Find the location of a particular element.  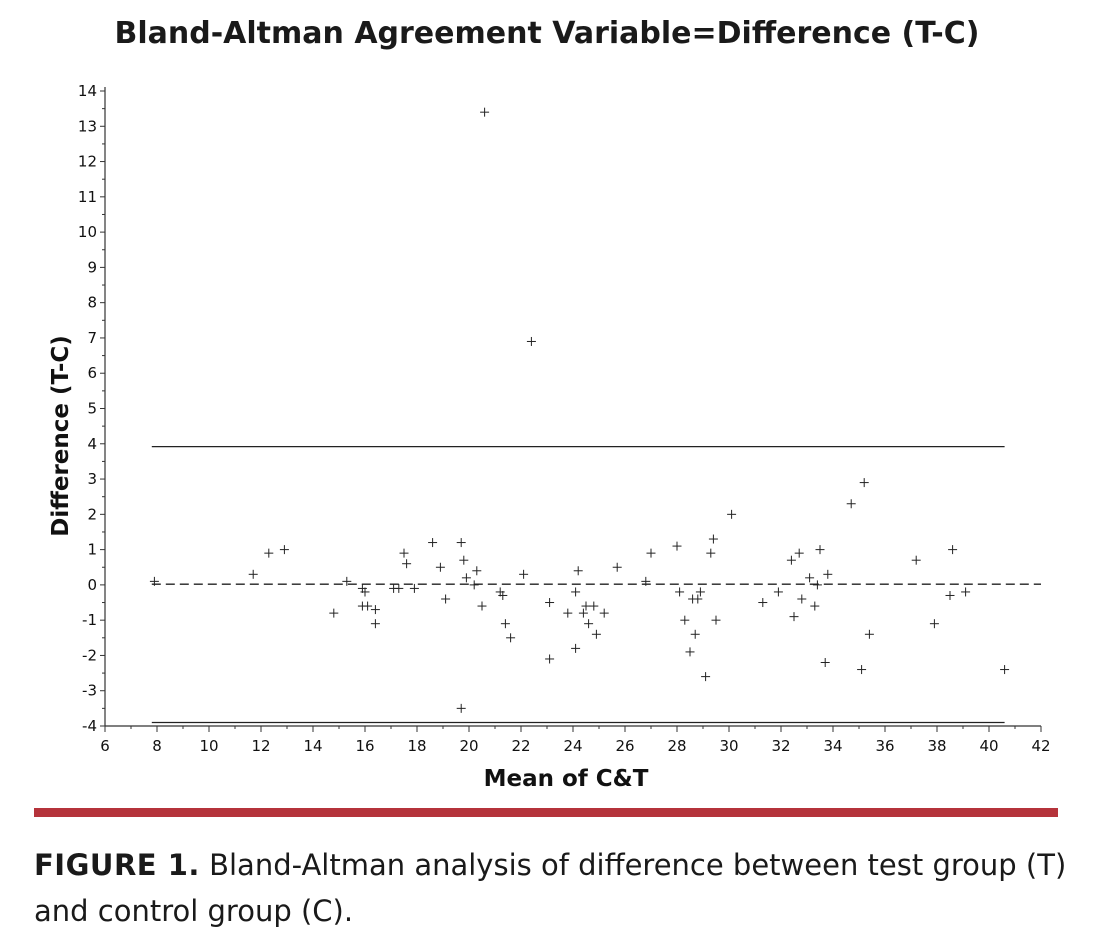

y-tick-label: 5 is located at coordinates (92, 409).